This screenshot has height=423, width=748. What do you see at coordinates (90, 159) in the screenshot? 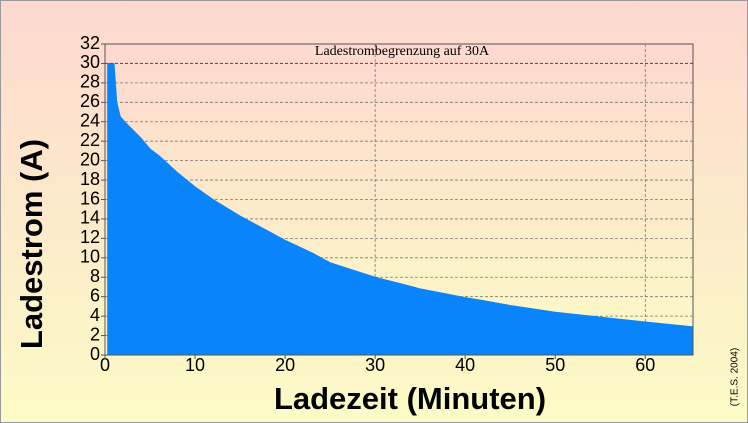
I see `y-tick-label: 20` at bounding box center [90, 159].